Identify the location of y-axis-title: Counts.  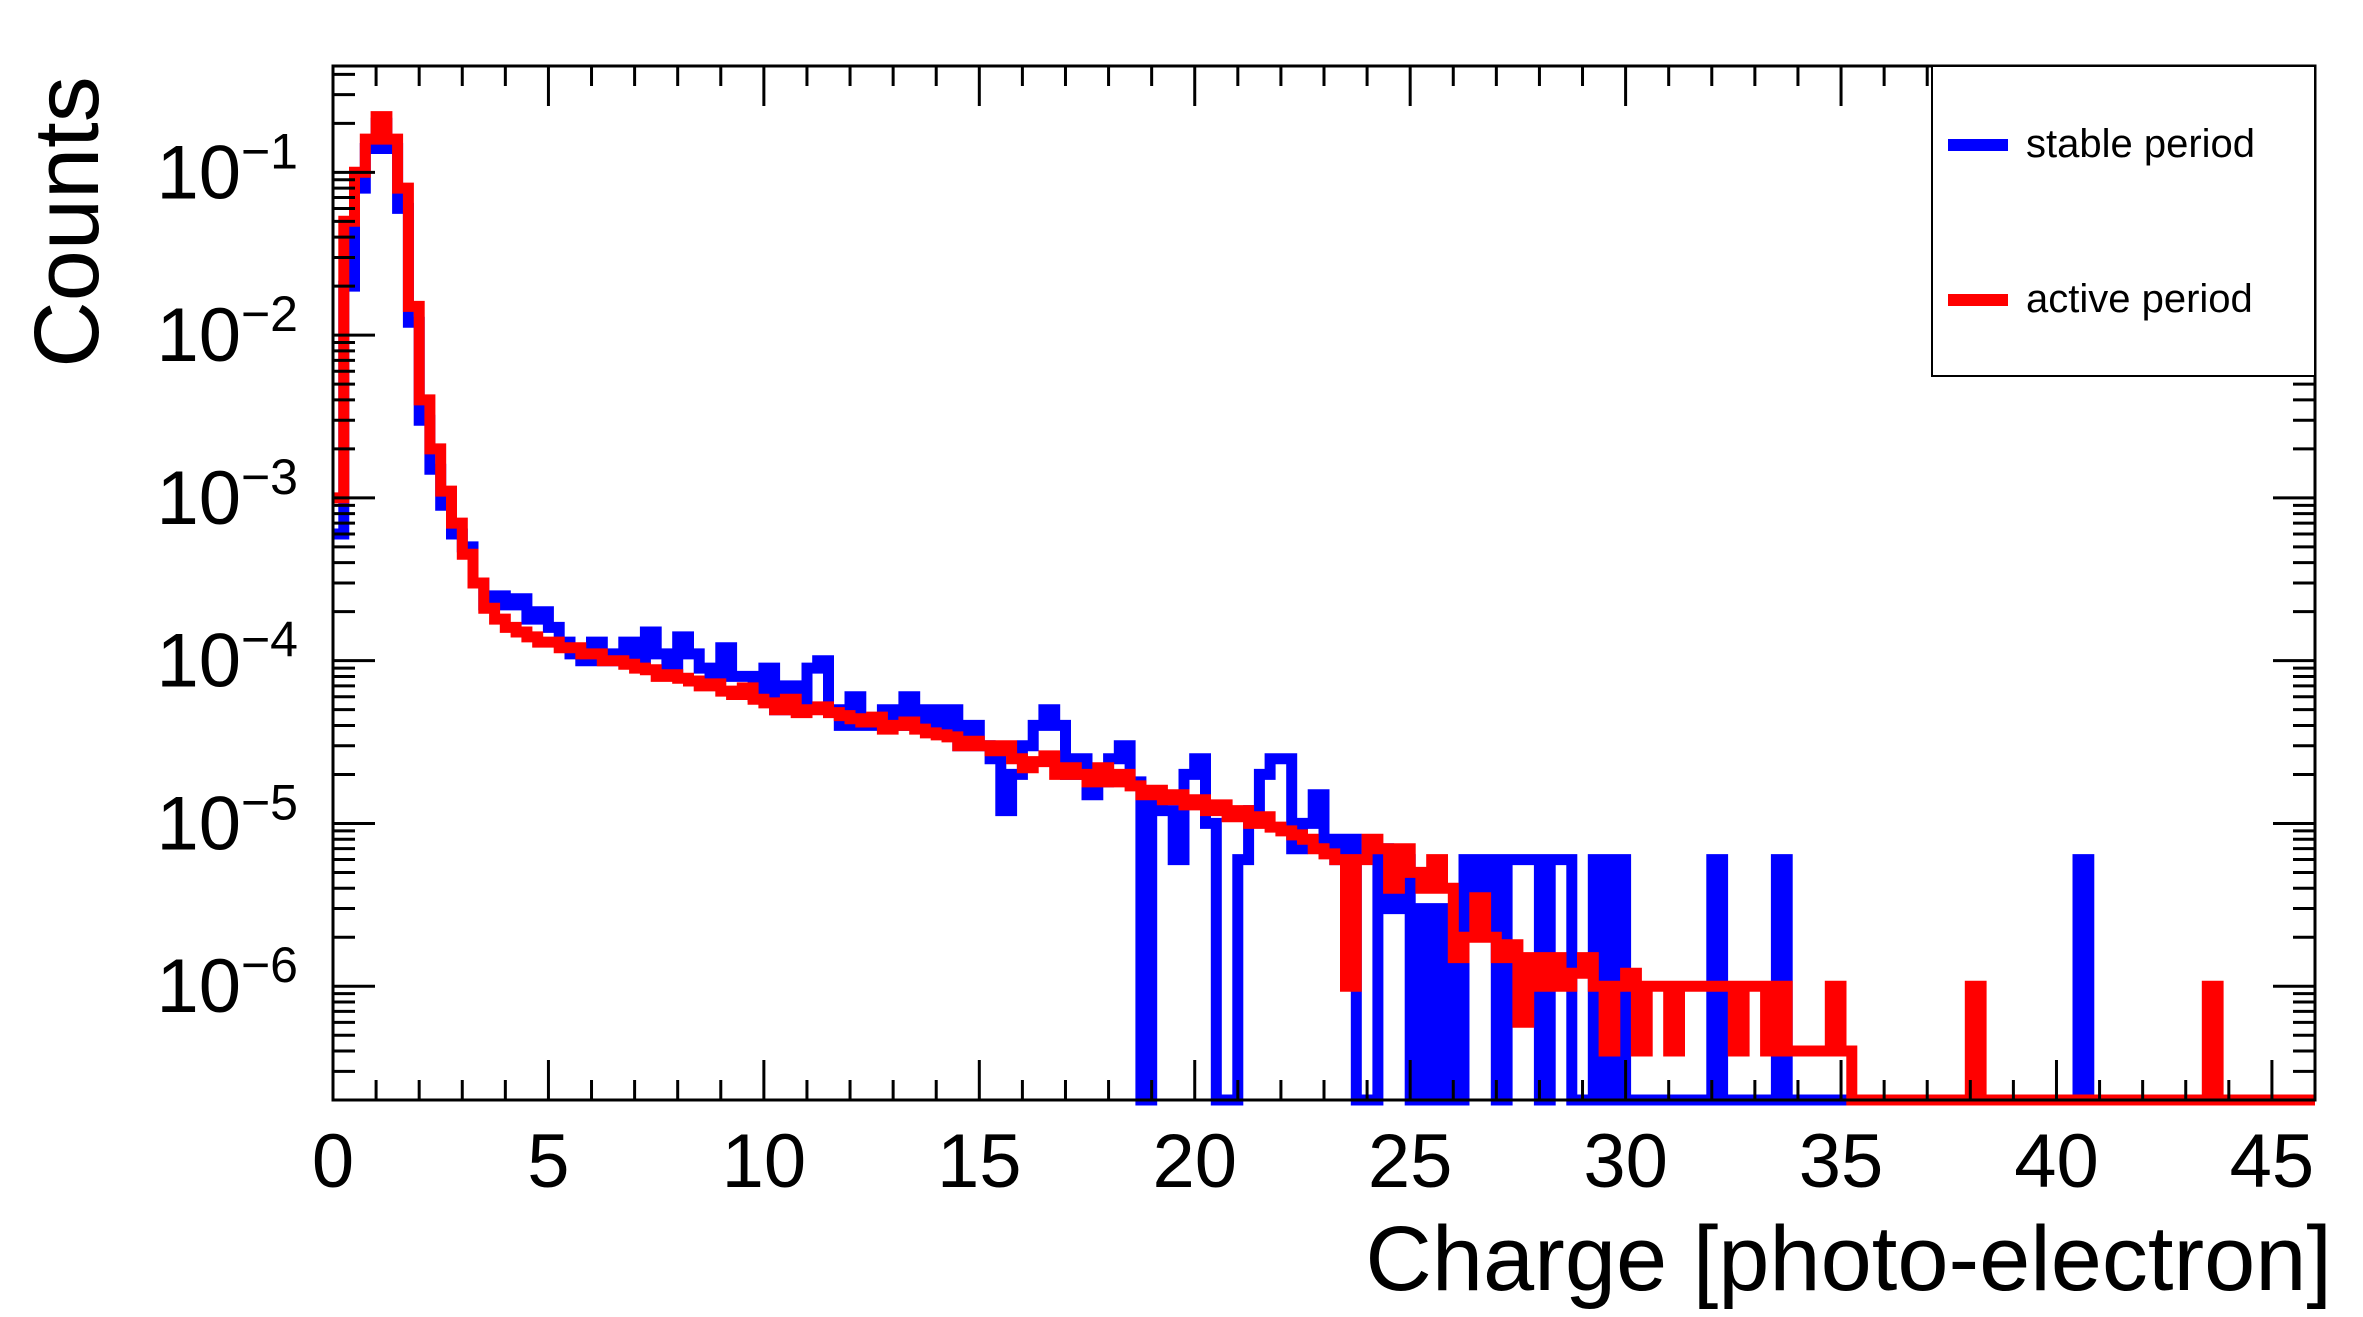
(67, 222).